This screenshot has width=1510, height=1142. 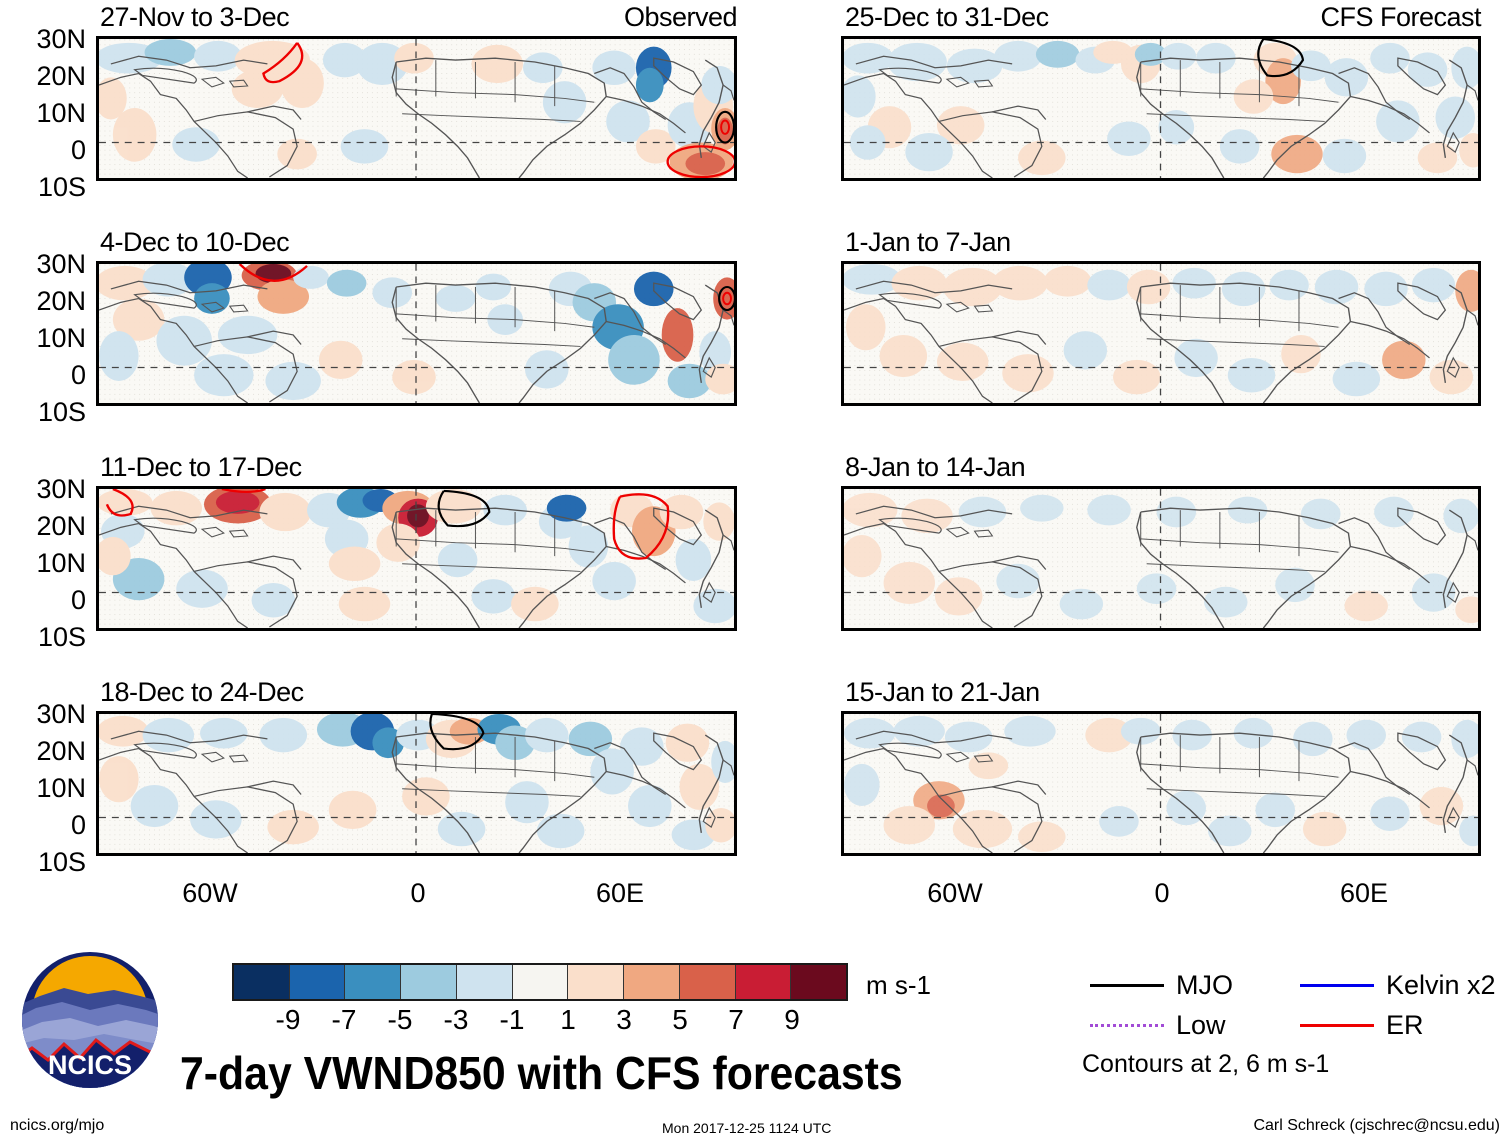 What do you see at coordinates (1376, 1125) in the screenshot?
I see `footer-author: Carl Schreck (cjschrec@ncsu.edu)` at bounding box center [1376, 1125].